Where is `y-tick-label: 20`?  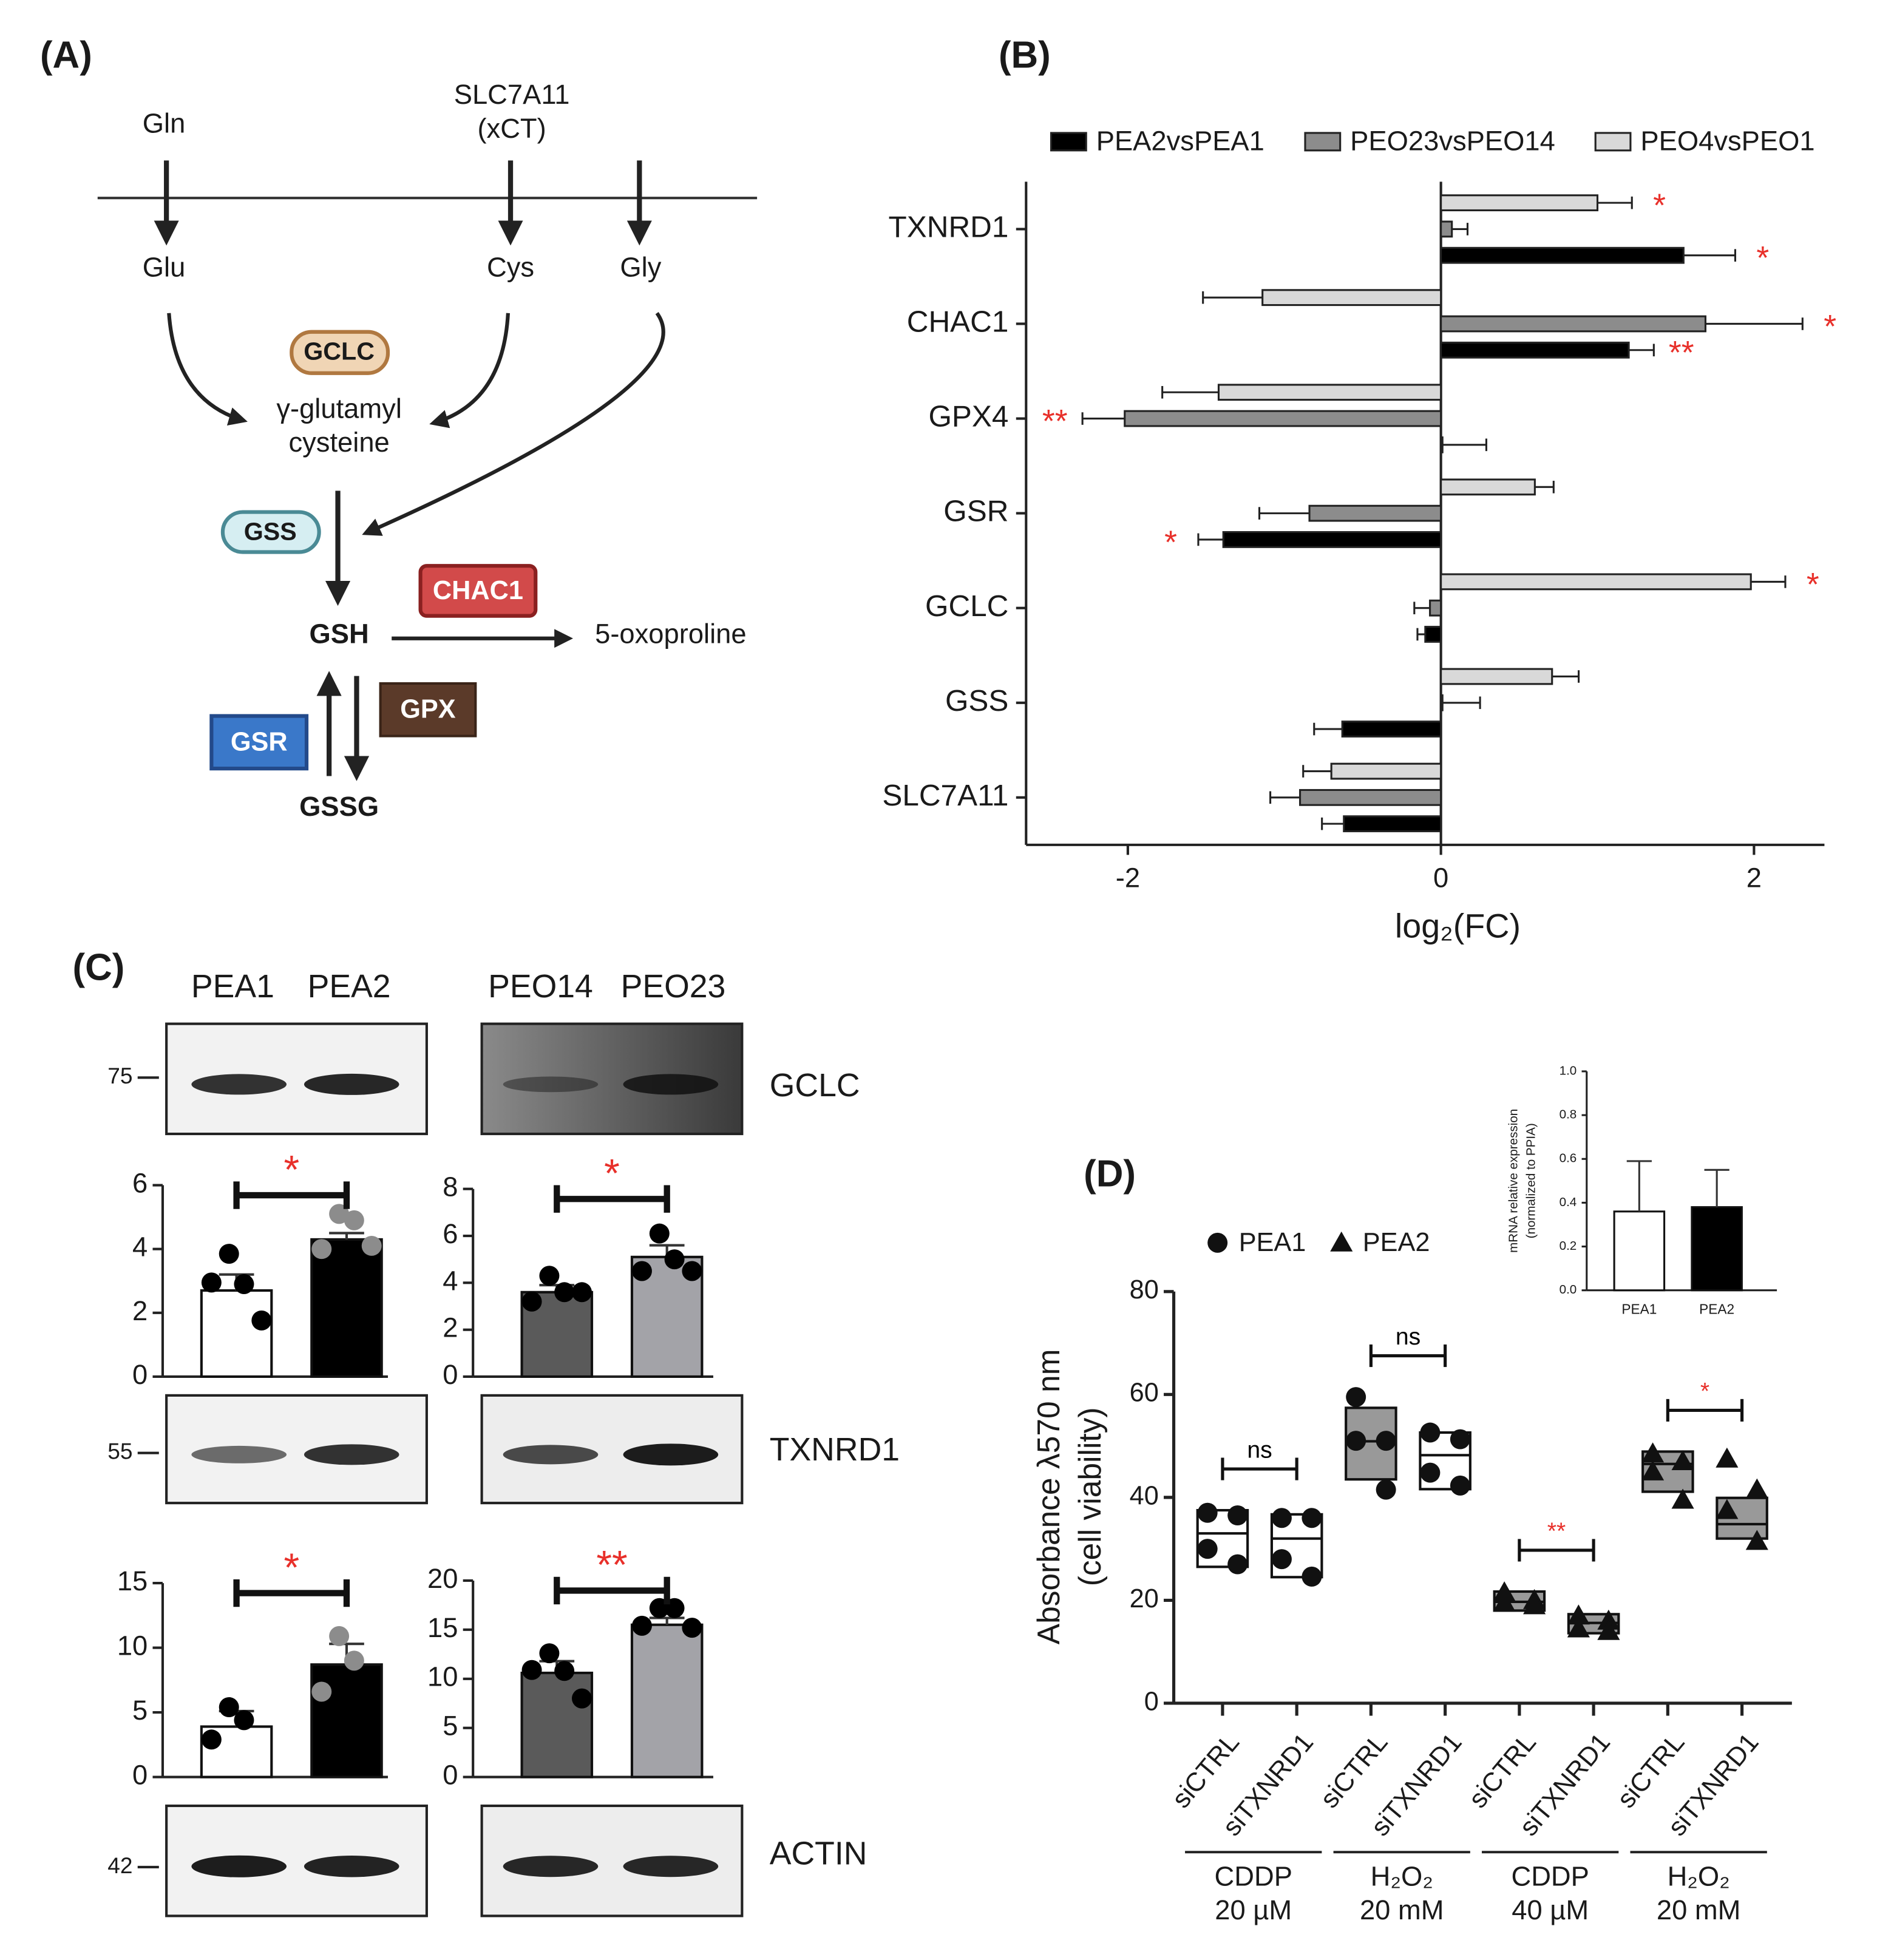 y-tick-label: 20 is located at coordinates (1144, 1598).